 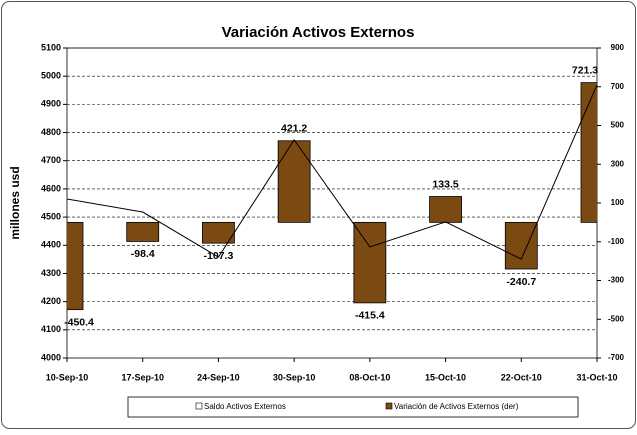 What do you see at coordinates (51, 273) in the screenshot?
I see `y-tick-label: 4300` at bounding box center [51, 273].